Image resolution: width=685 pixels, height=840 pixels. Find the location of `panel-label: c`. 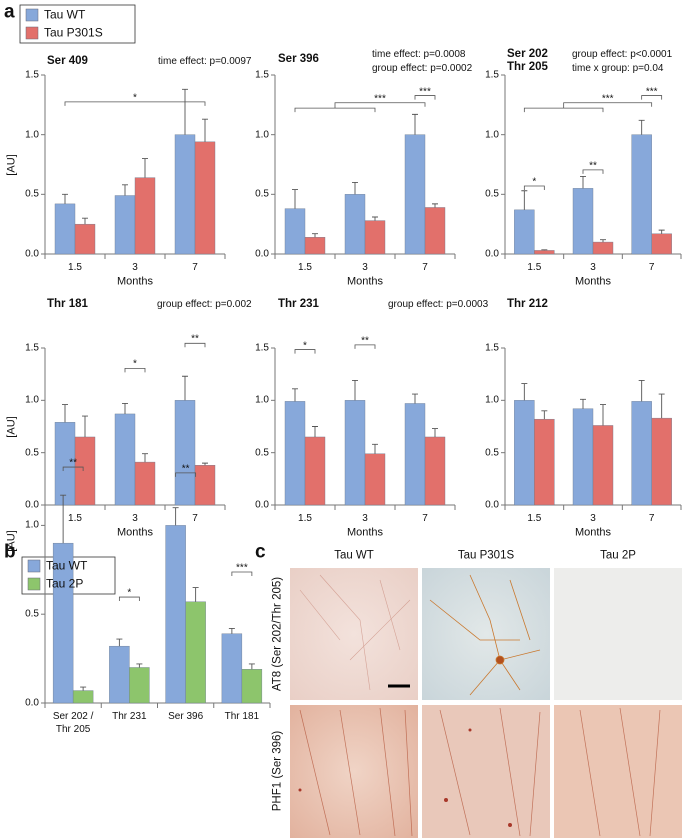

panel-label: c is located at coordinates (260, 552).